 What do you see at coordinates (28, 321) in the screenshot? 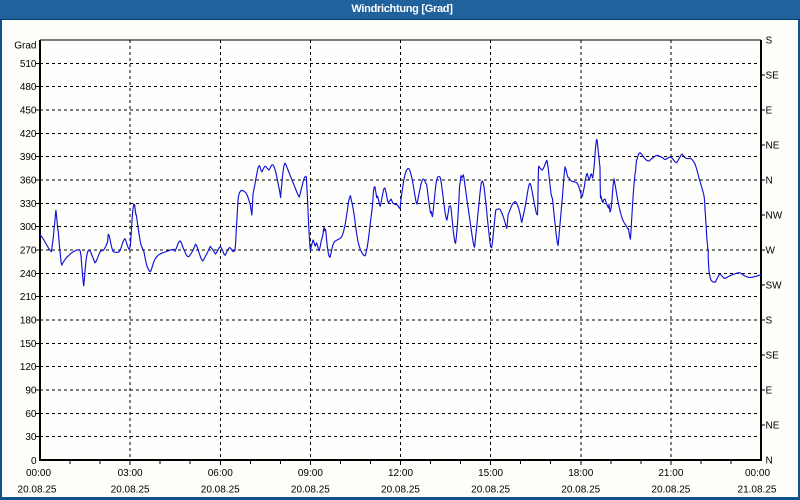
I see `svg-text: 180` at bounding box center [28, 321].